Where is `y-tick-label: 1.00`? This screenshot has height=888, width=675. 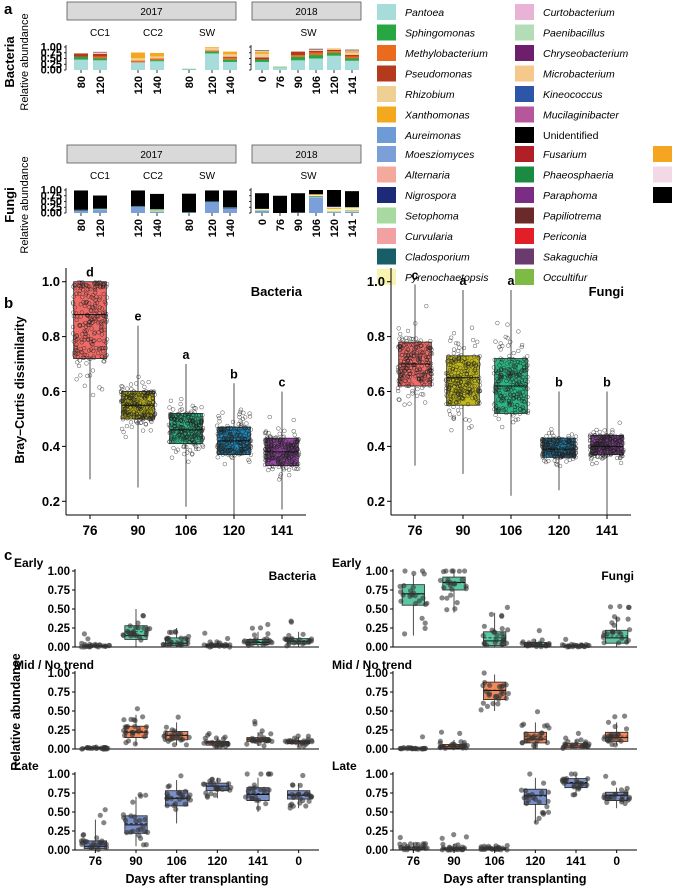 y-tick-label: 1.00 is located at coordinates (51, 48).